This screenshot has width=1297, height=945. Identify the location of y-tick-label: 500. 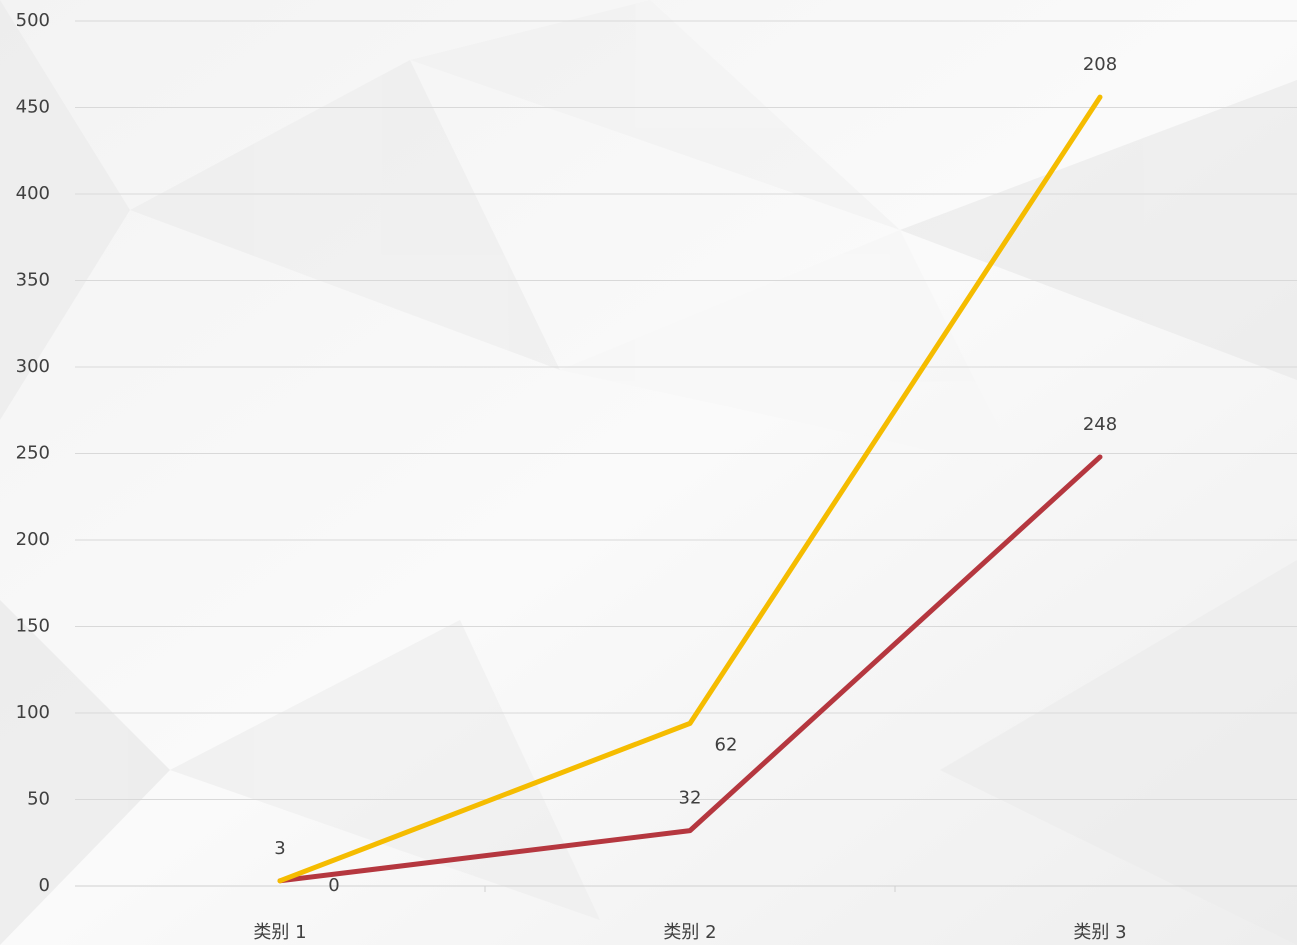
(33, 20).